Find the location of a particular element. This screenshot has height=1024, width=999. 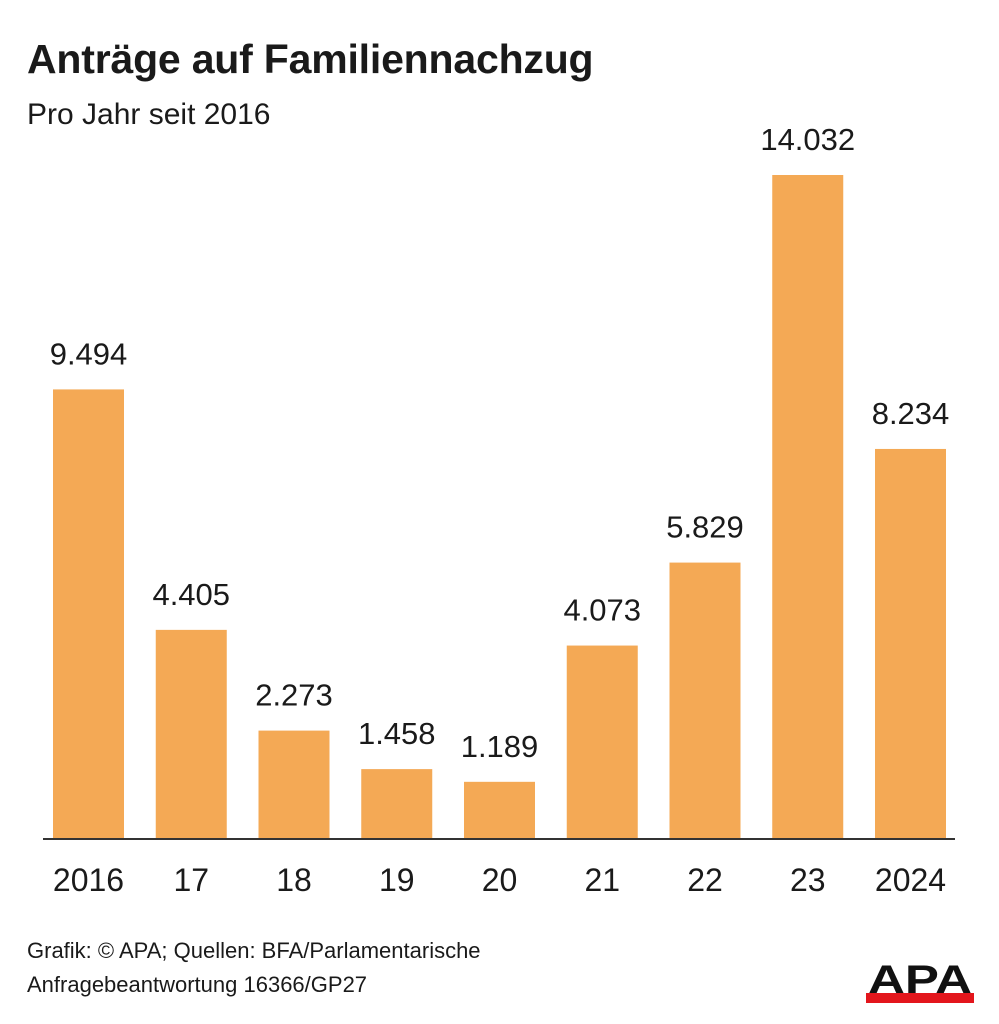

x-tick-label: 2024 is located at coordinates (910, 880).